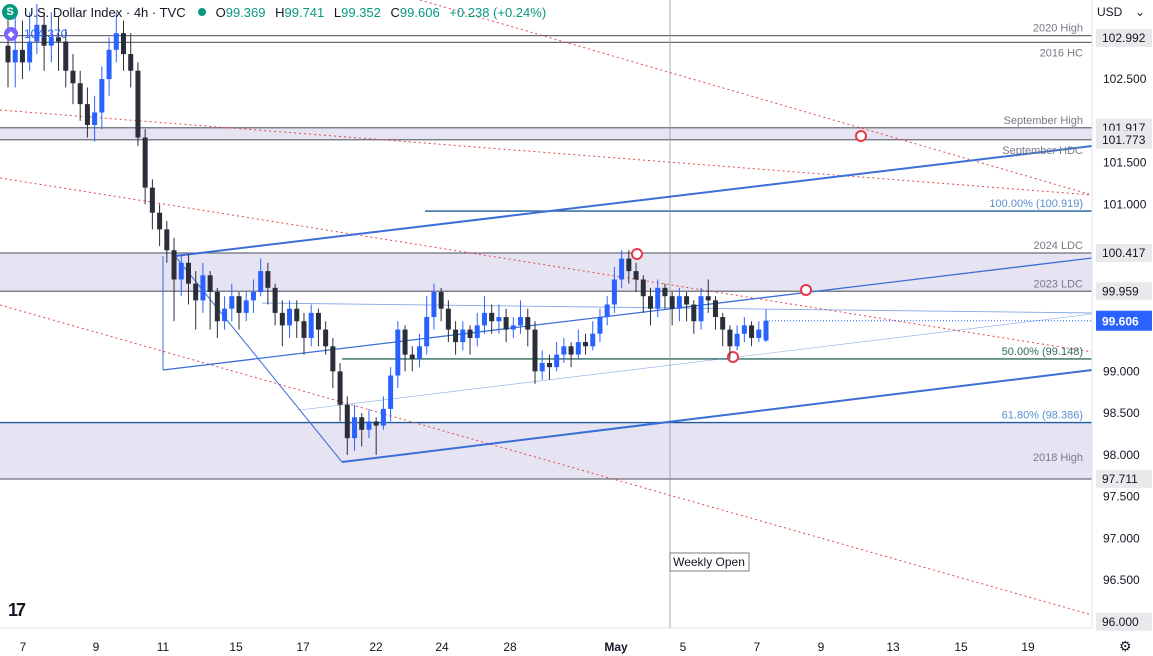  What do you see at coordinates (11, 34) in the screenshot?
I see `indicator-icon: ◆` at bounding box center [11, 34].